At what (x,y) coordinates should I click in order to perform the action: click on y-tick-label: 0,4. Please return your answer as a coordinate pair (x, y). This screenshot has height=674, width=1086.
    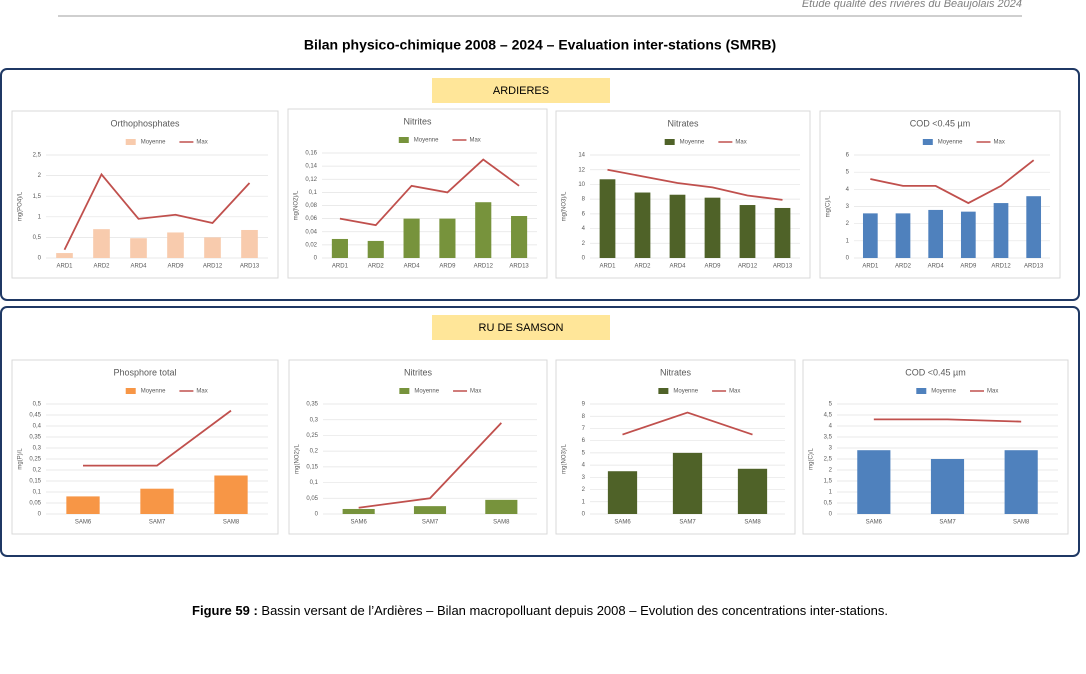
    Looking at the image, I should click on (37, 427).